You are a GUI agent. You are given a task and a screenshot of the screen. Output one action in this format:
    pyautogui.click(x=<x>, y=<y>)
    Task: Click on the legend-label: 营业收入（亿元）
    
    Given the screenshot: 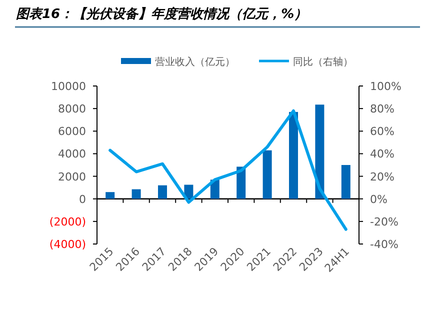 What is the action you would take?
    pyautogui.click(x=195, y=62)
    